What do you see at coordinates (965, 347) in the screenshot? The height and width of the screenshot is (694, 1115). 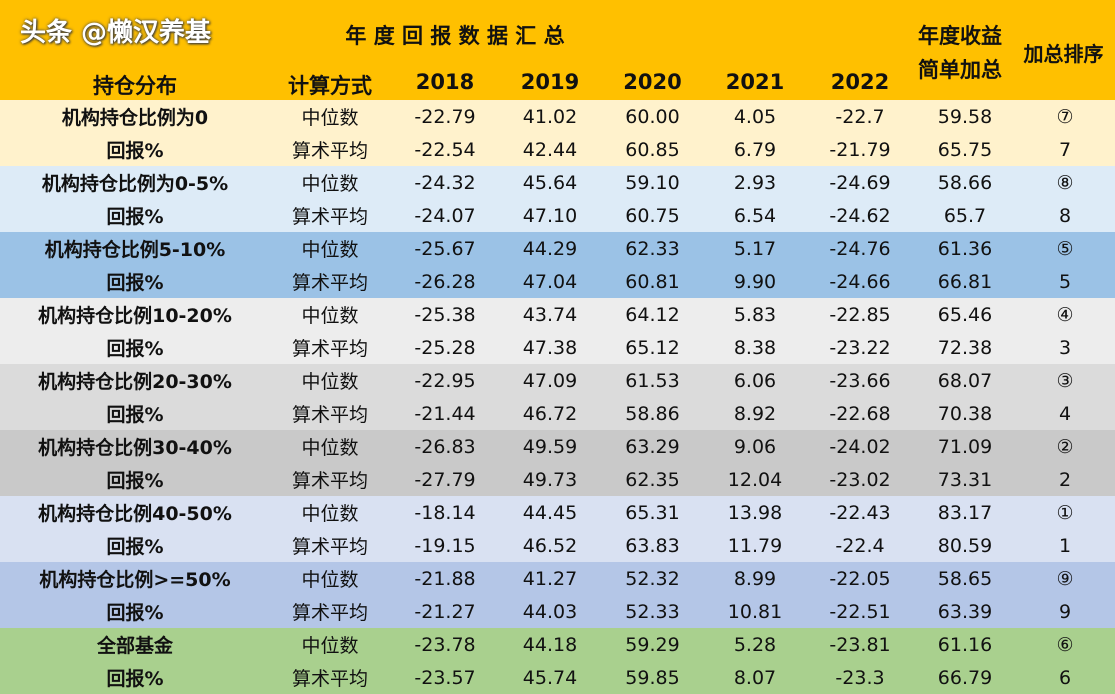 I see `sum-cell: 72.38` at bounding box center [965, 347].